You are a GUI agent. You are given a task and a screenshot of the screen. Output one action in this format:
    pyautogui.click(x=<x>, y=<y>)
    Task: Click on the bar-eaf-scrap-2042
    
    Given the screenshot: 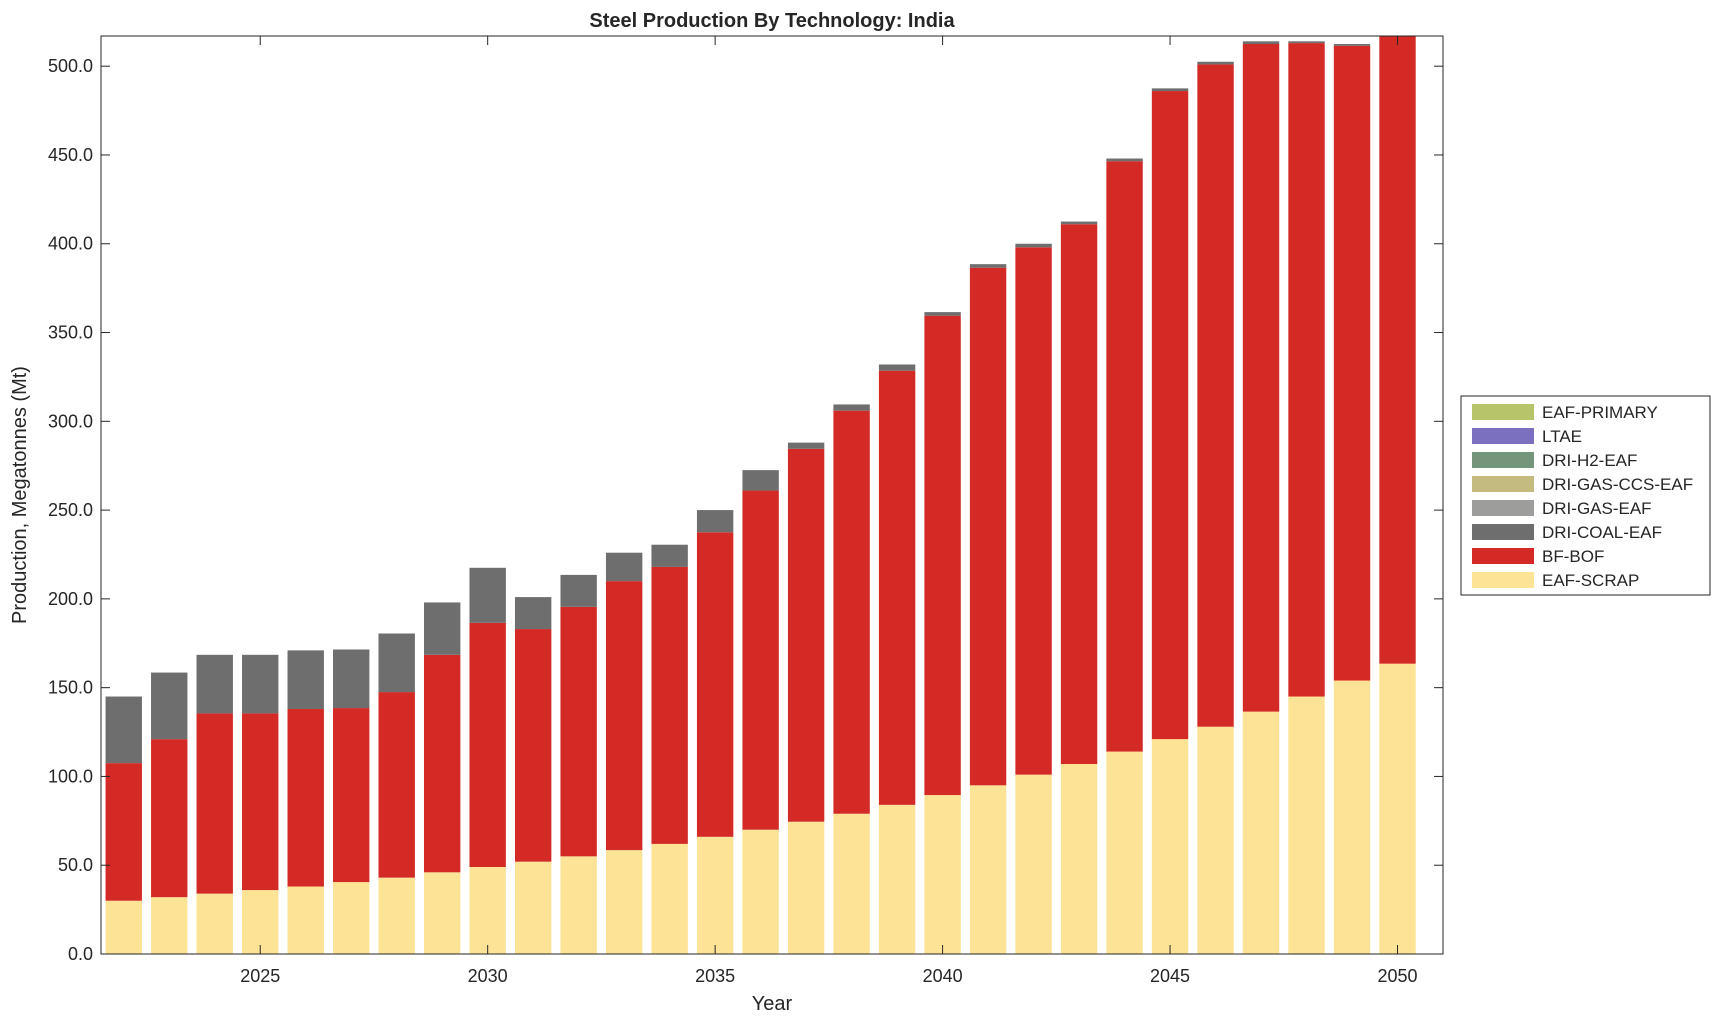 What is the action you would take?
    pyautogui.click(x=1033, y=864)
    